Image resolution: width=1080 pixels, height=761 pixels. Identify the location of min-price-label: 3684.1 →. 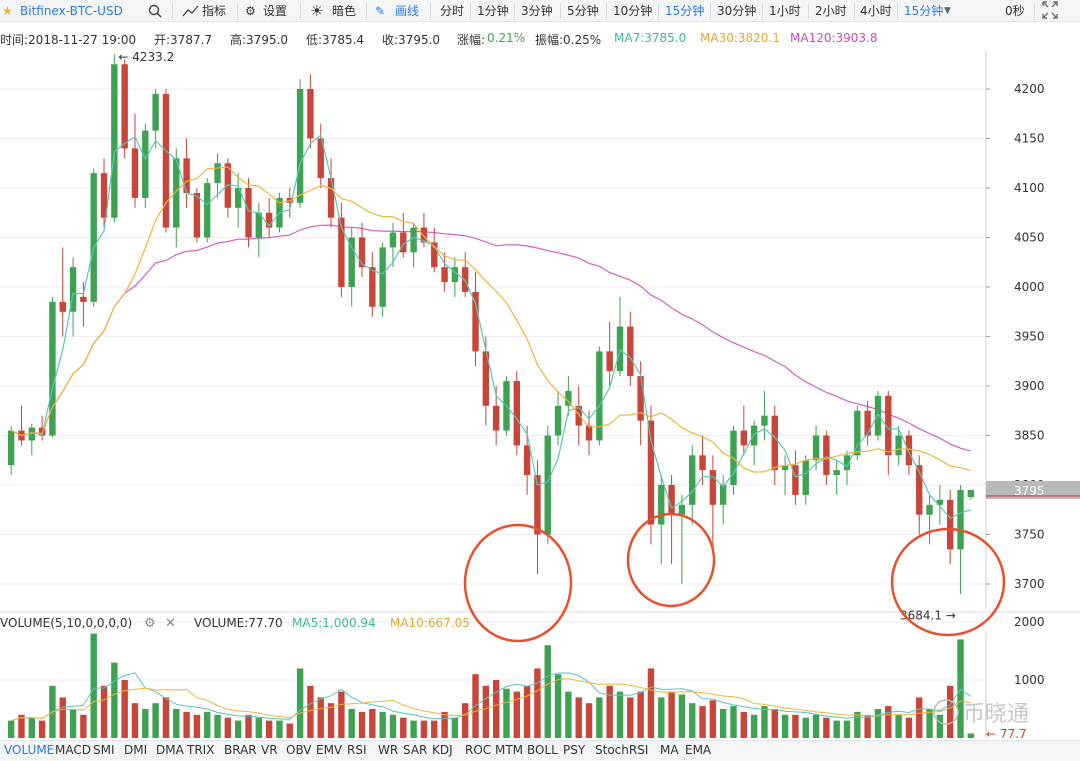
(928, 616).